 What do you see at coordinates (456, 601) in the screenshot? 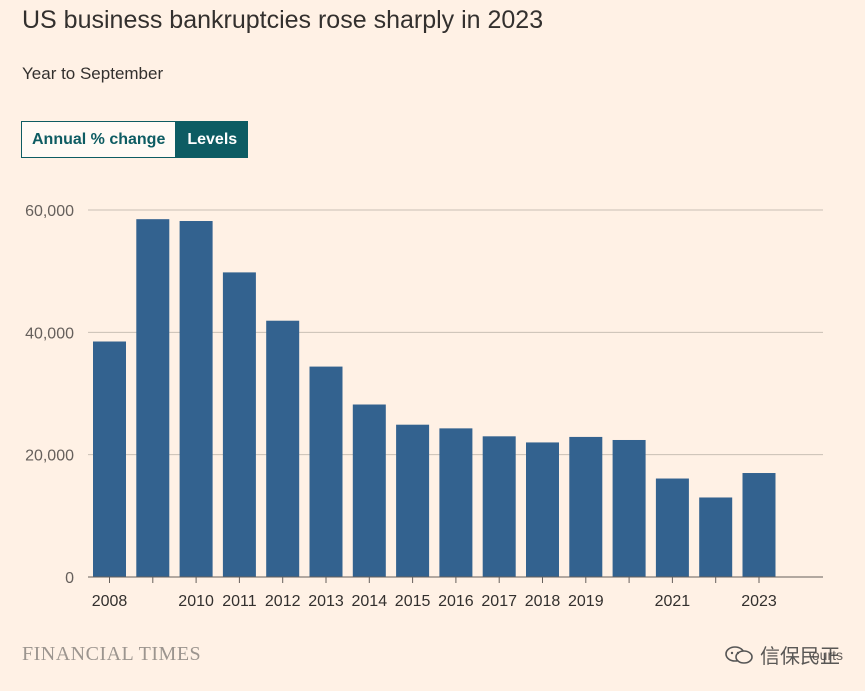
I see `x-tick-label: 2016` at bounding box center [456, 601].